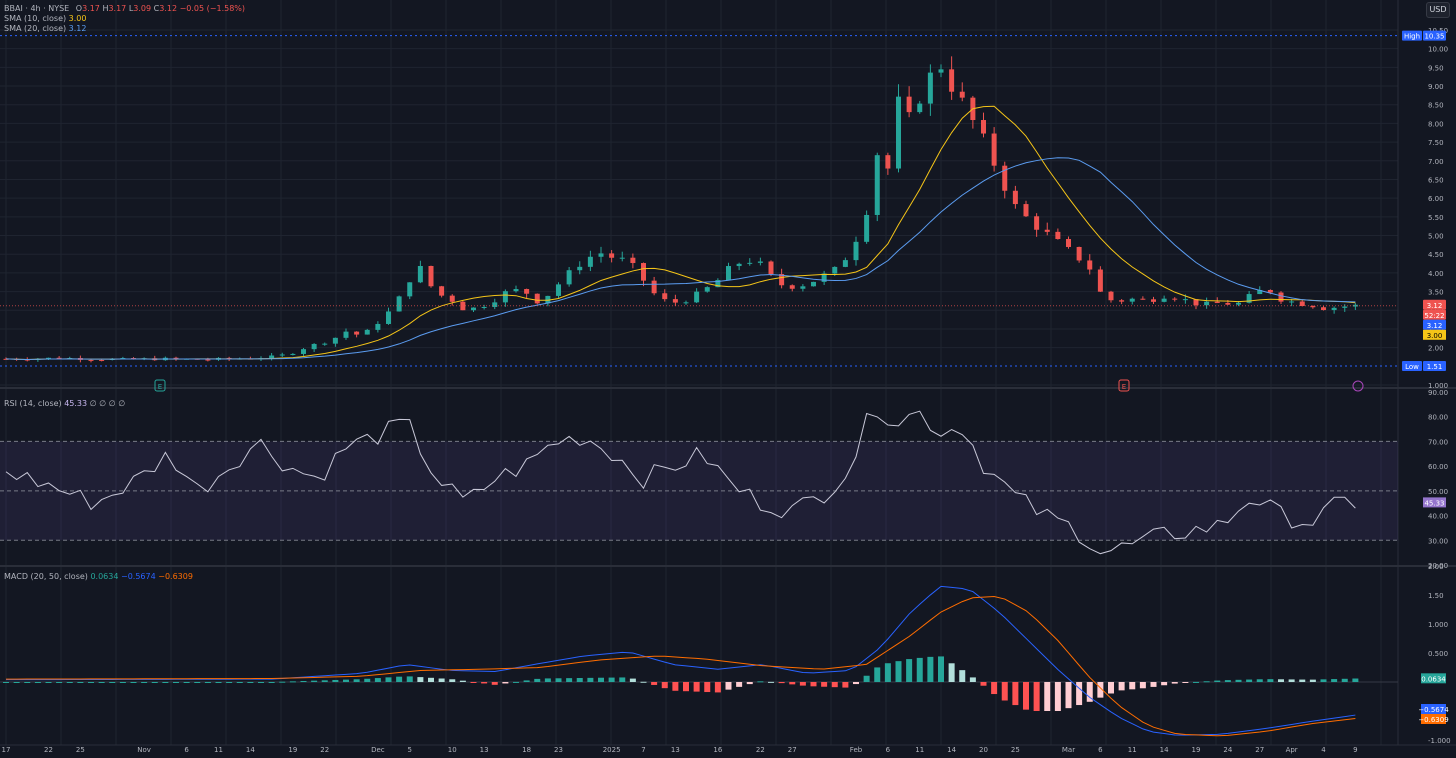 This screenshot has height=758, width=1456. What do you see at coordinates (168, 8) in the screenshot?
I see `close-value: 3.12` at bounding box center [168, 8].